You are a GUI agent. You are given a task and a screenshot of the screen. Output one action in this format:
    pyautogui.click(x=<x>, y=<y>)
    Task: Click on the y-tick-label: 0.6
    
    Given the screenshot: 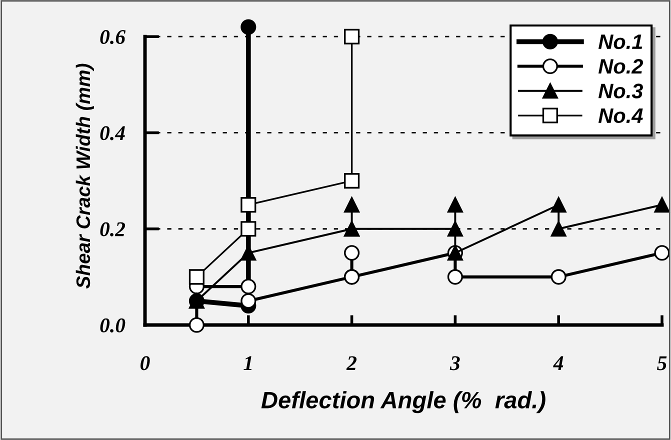 What is the action you would take?
    pyautogui.click(x=113, y=37)
    